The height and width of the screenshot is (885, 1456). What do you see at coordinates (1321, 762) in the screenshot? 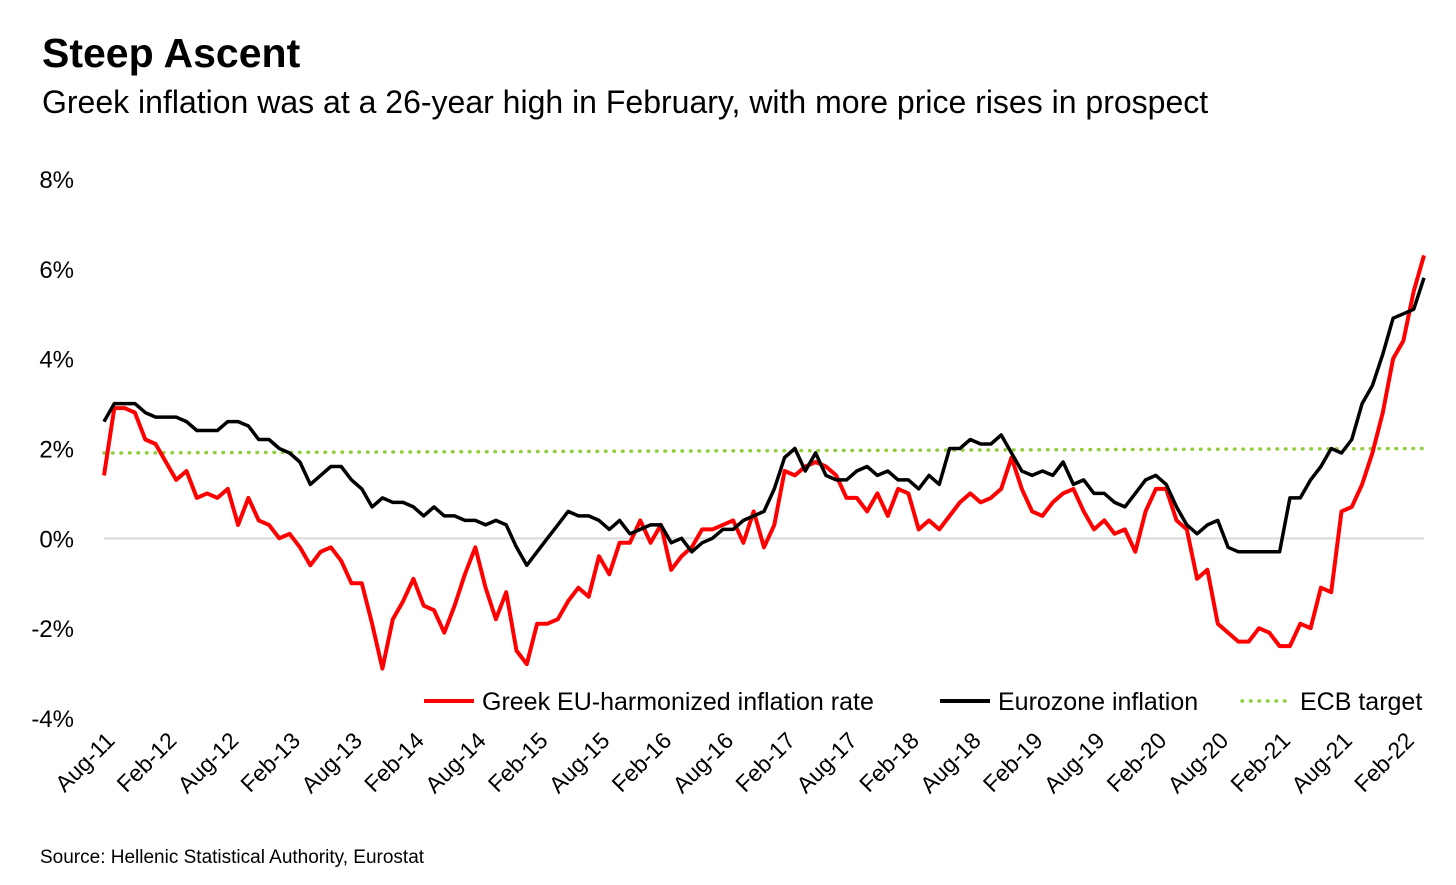
I see `x-tick-label: Aug-21` at bounding box center [1321, 762].